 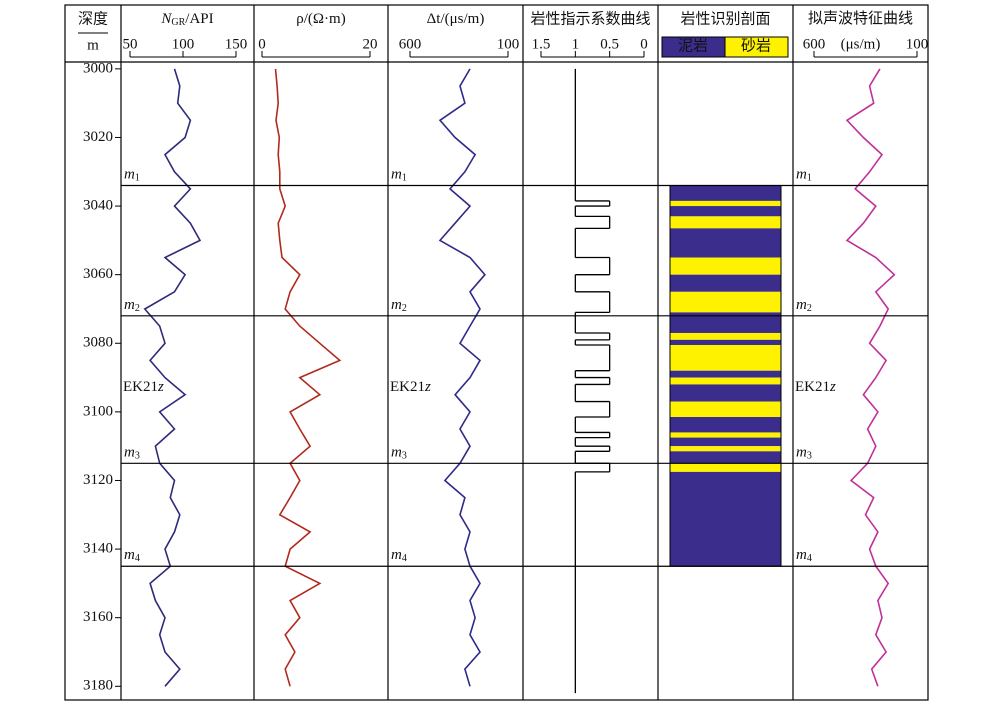 What do you see at coordinates (93, 18) in the screenshot?
I see `depth-title: 深度` at bounding box center [93, 18].